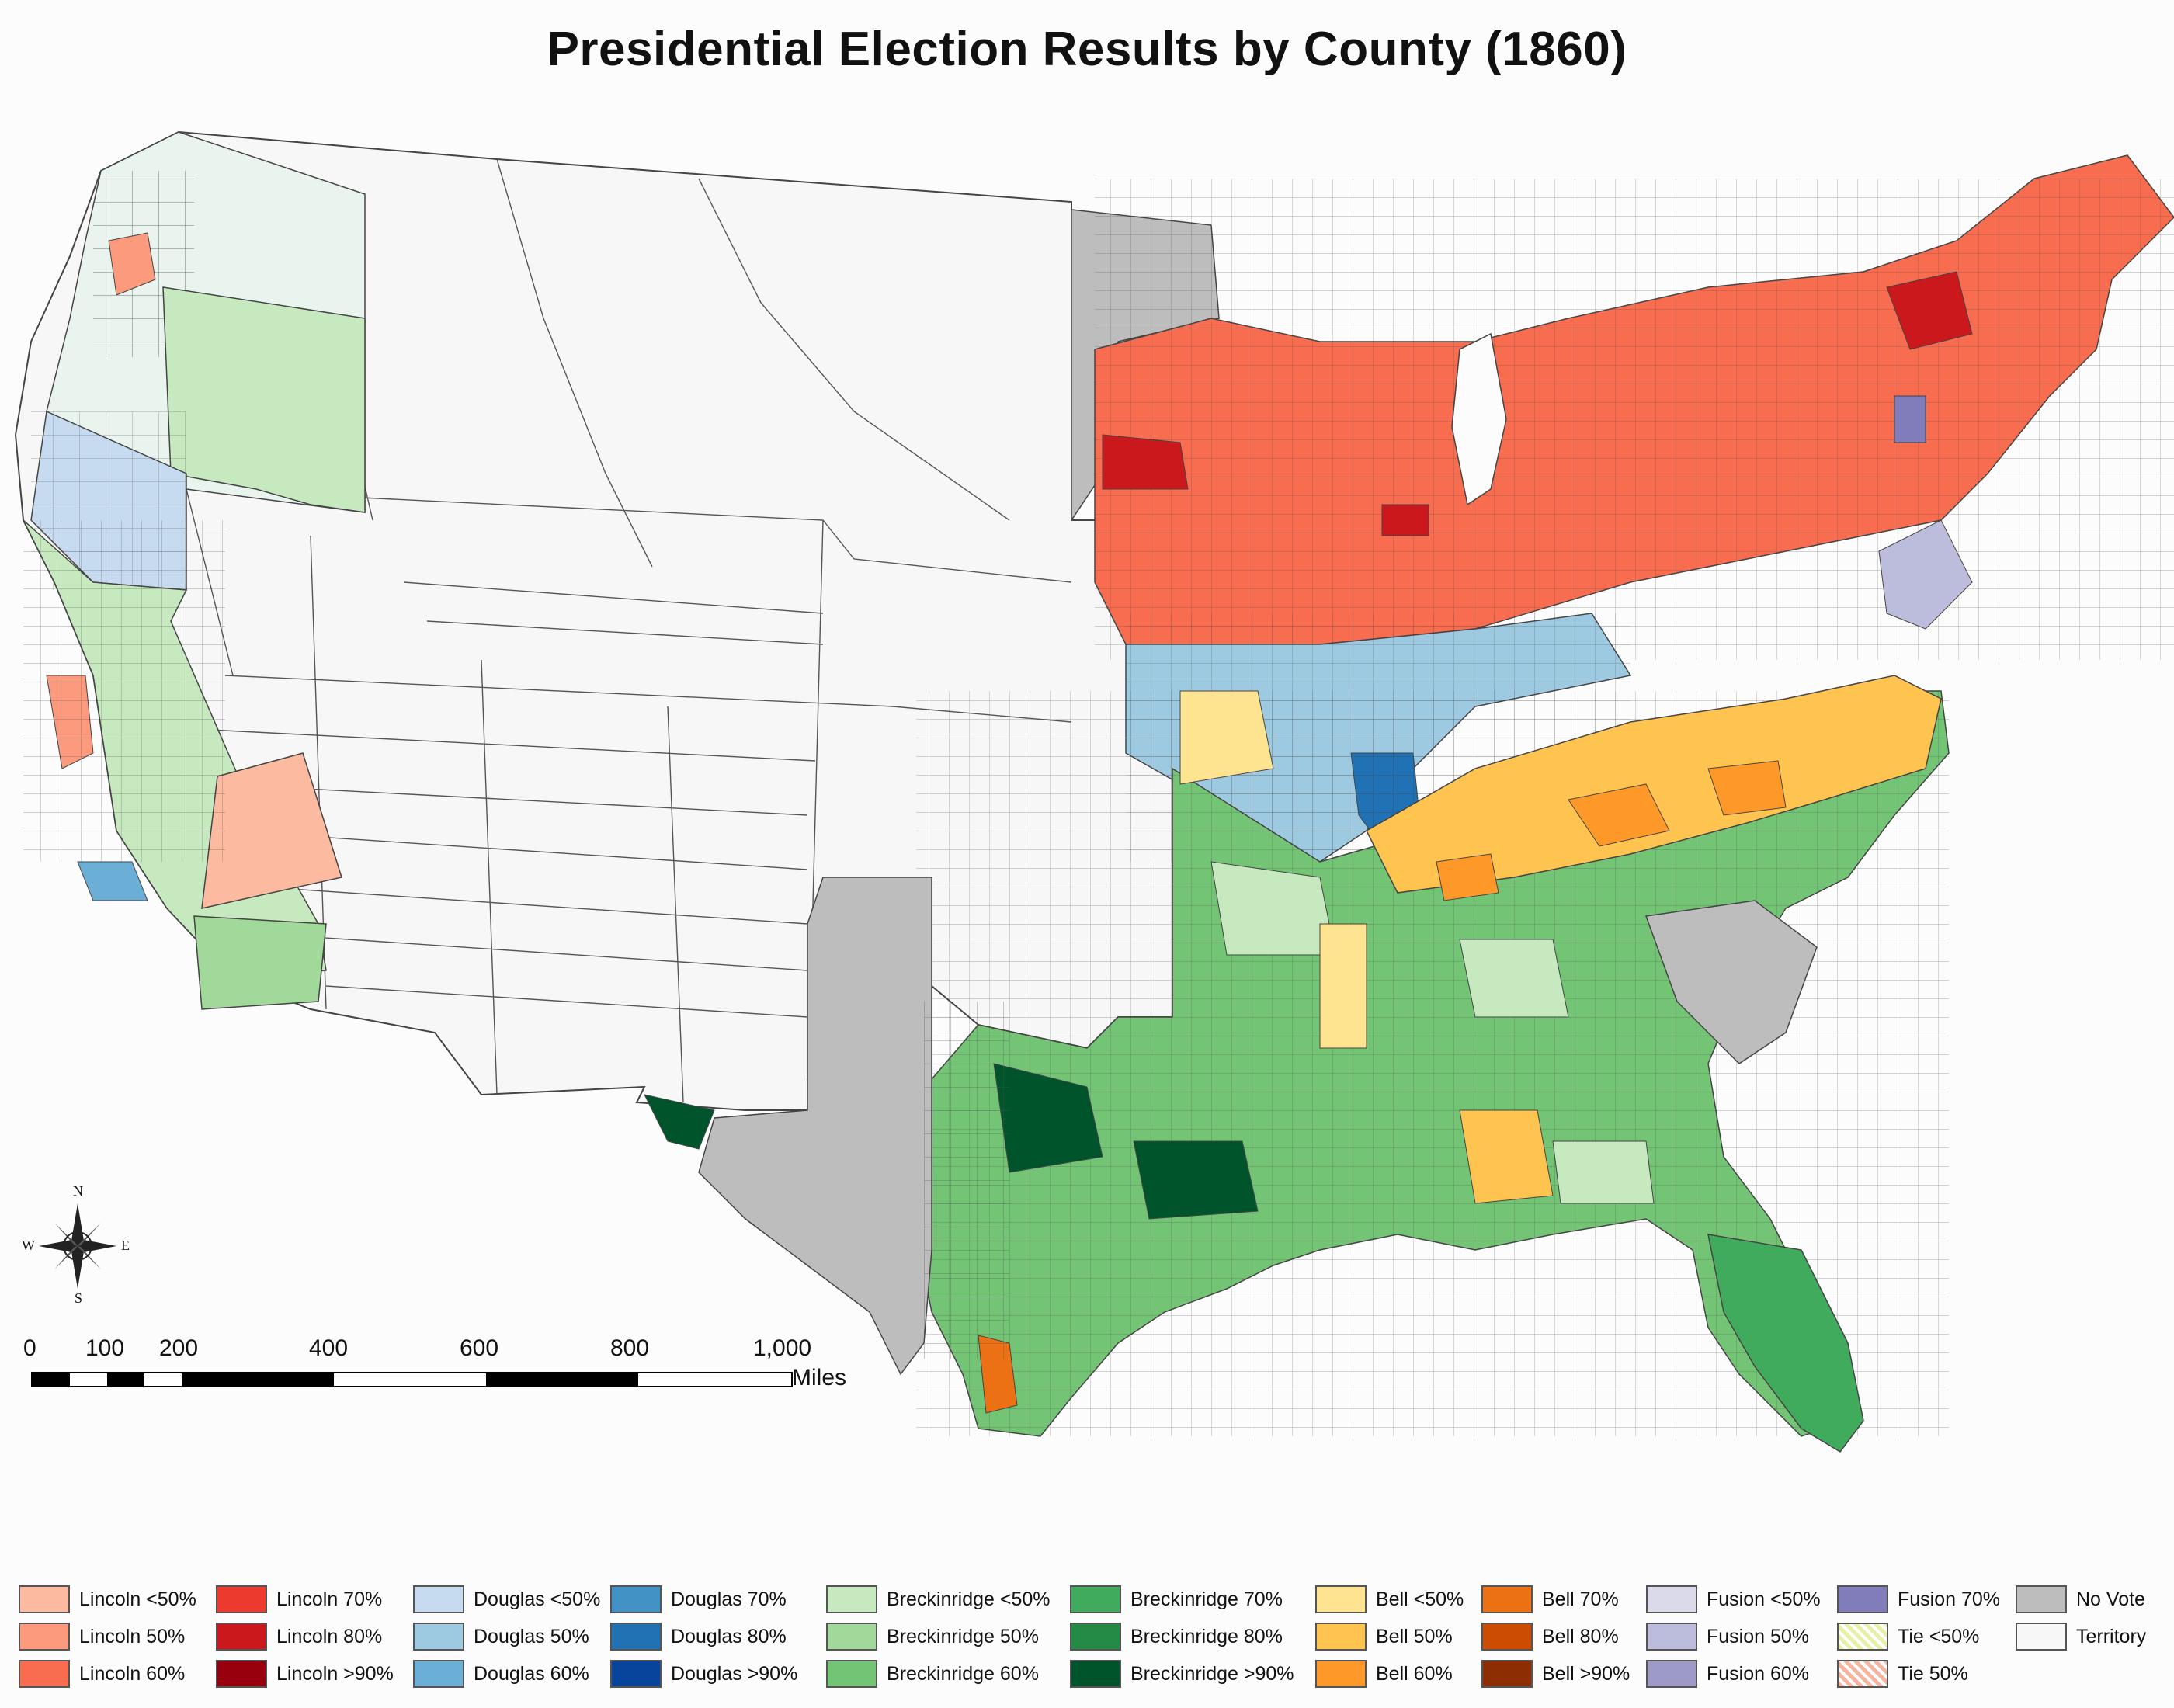  What do you see at coordinates (963, 1636) in the screenshot?
I see `legend-label: Breckinridge 50%` at bounding box center [963, 1636].